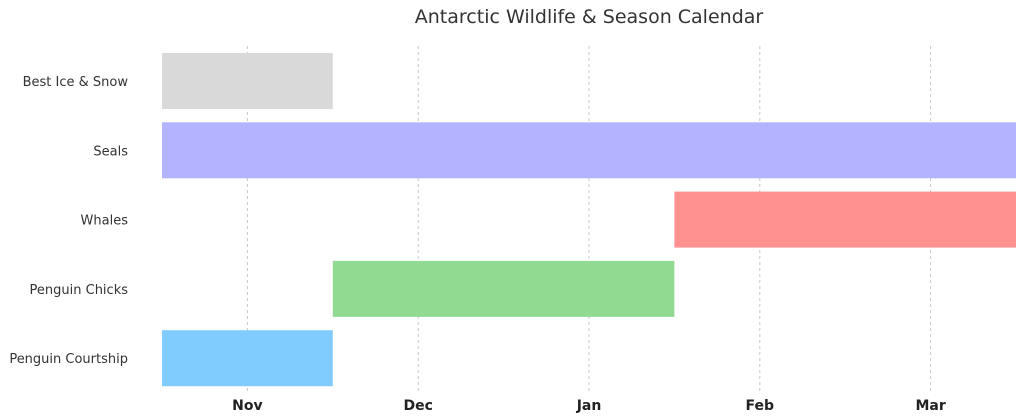 The image size is (1024, 420). What do you see at coordinates (76, 82) in the screenshot?
I see `category-label: Best Ice & Snow` at bounding box center [76, 82].